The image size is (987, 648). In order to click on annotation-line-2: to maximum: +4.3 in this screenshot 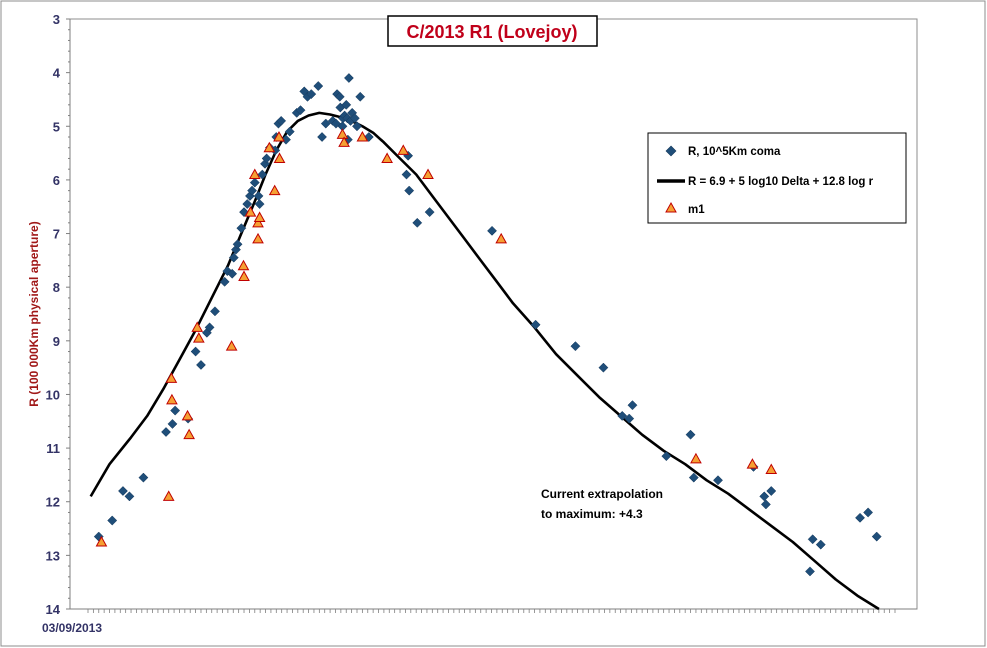, I will do `click(592, 514)`.